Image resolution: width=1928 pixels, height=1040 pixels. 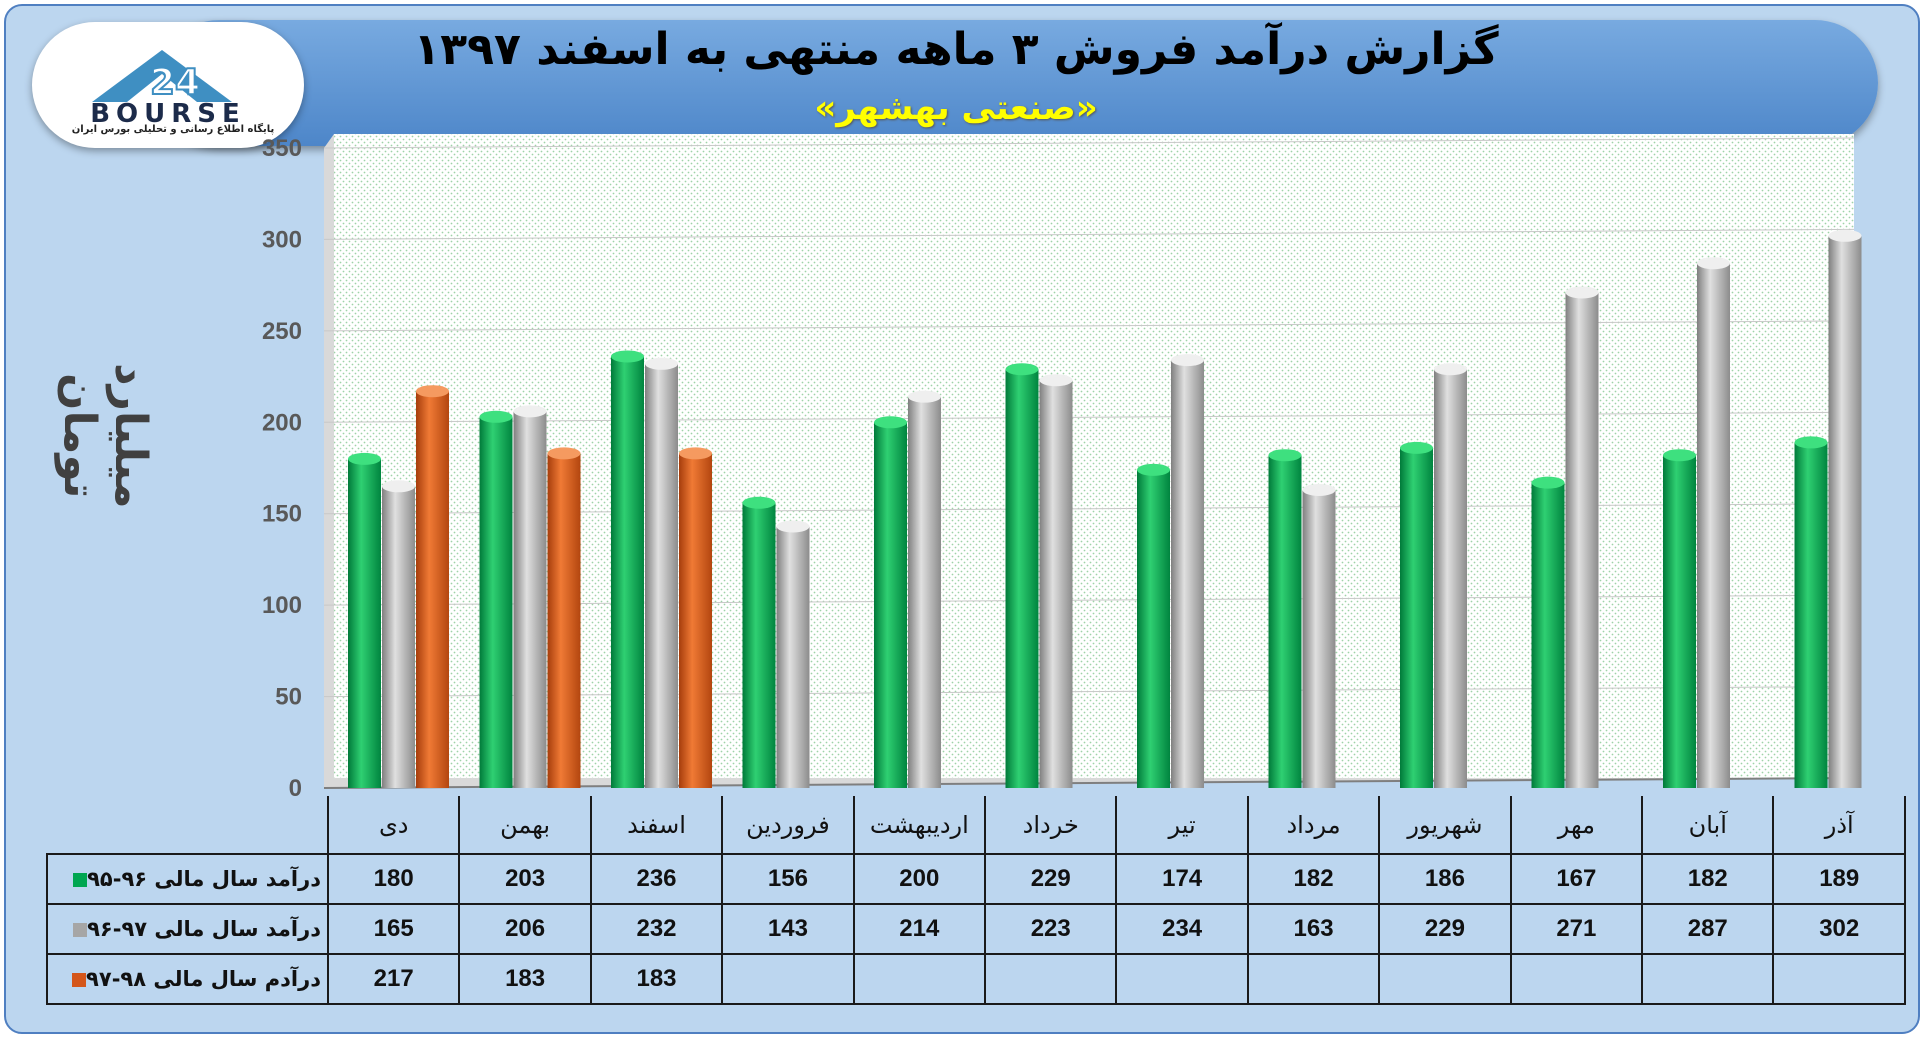 What do you see at coordinates (173, 129) in the screenshot?
I see `logo-tagline: پایگاه اطلاع رسانی و تحلیلی بورس ایران` at bounding box center [173, 129].